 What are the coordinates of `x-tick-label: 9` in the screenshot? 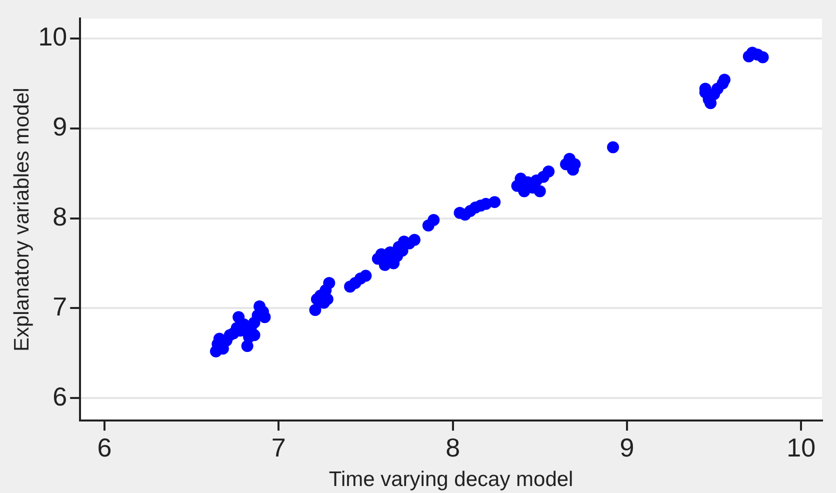 It's located at (627, 447).